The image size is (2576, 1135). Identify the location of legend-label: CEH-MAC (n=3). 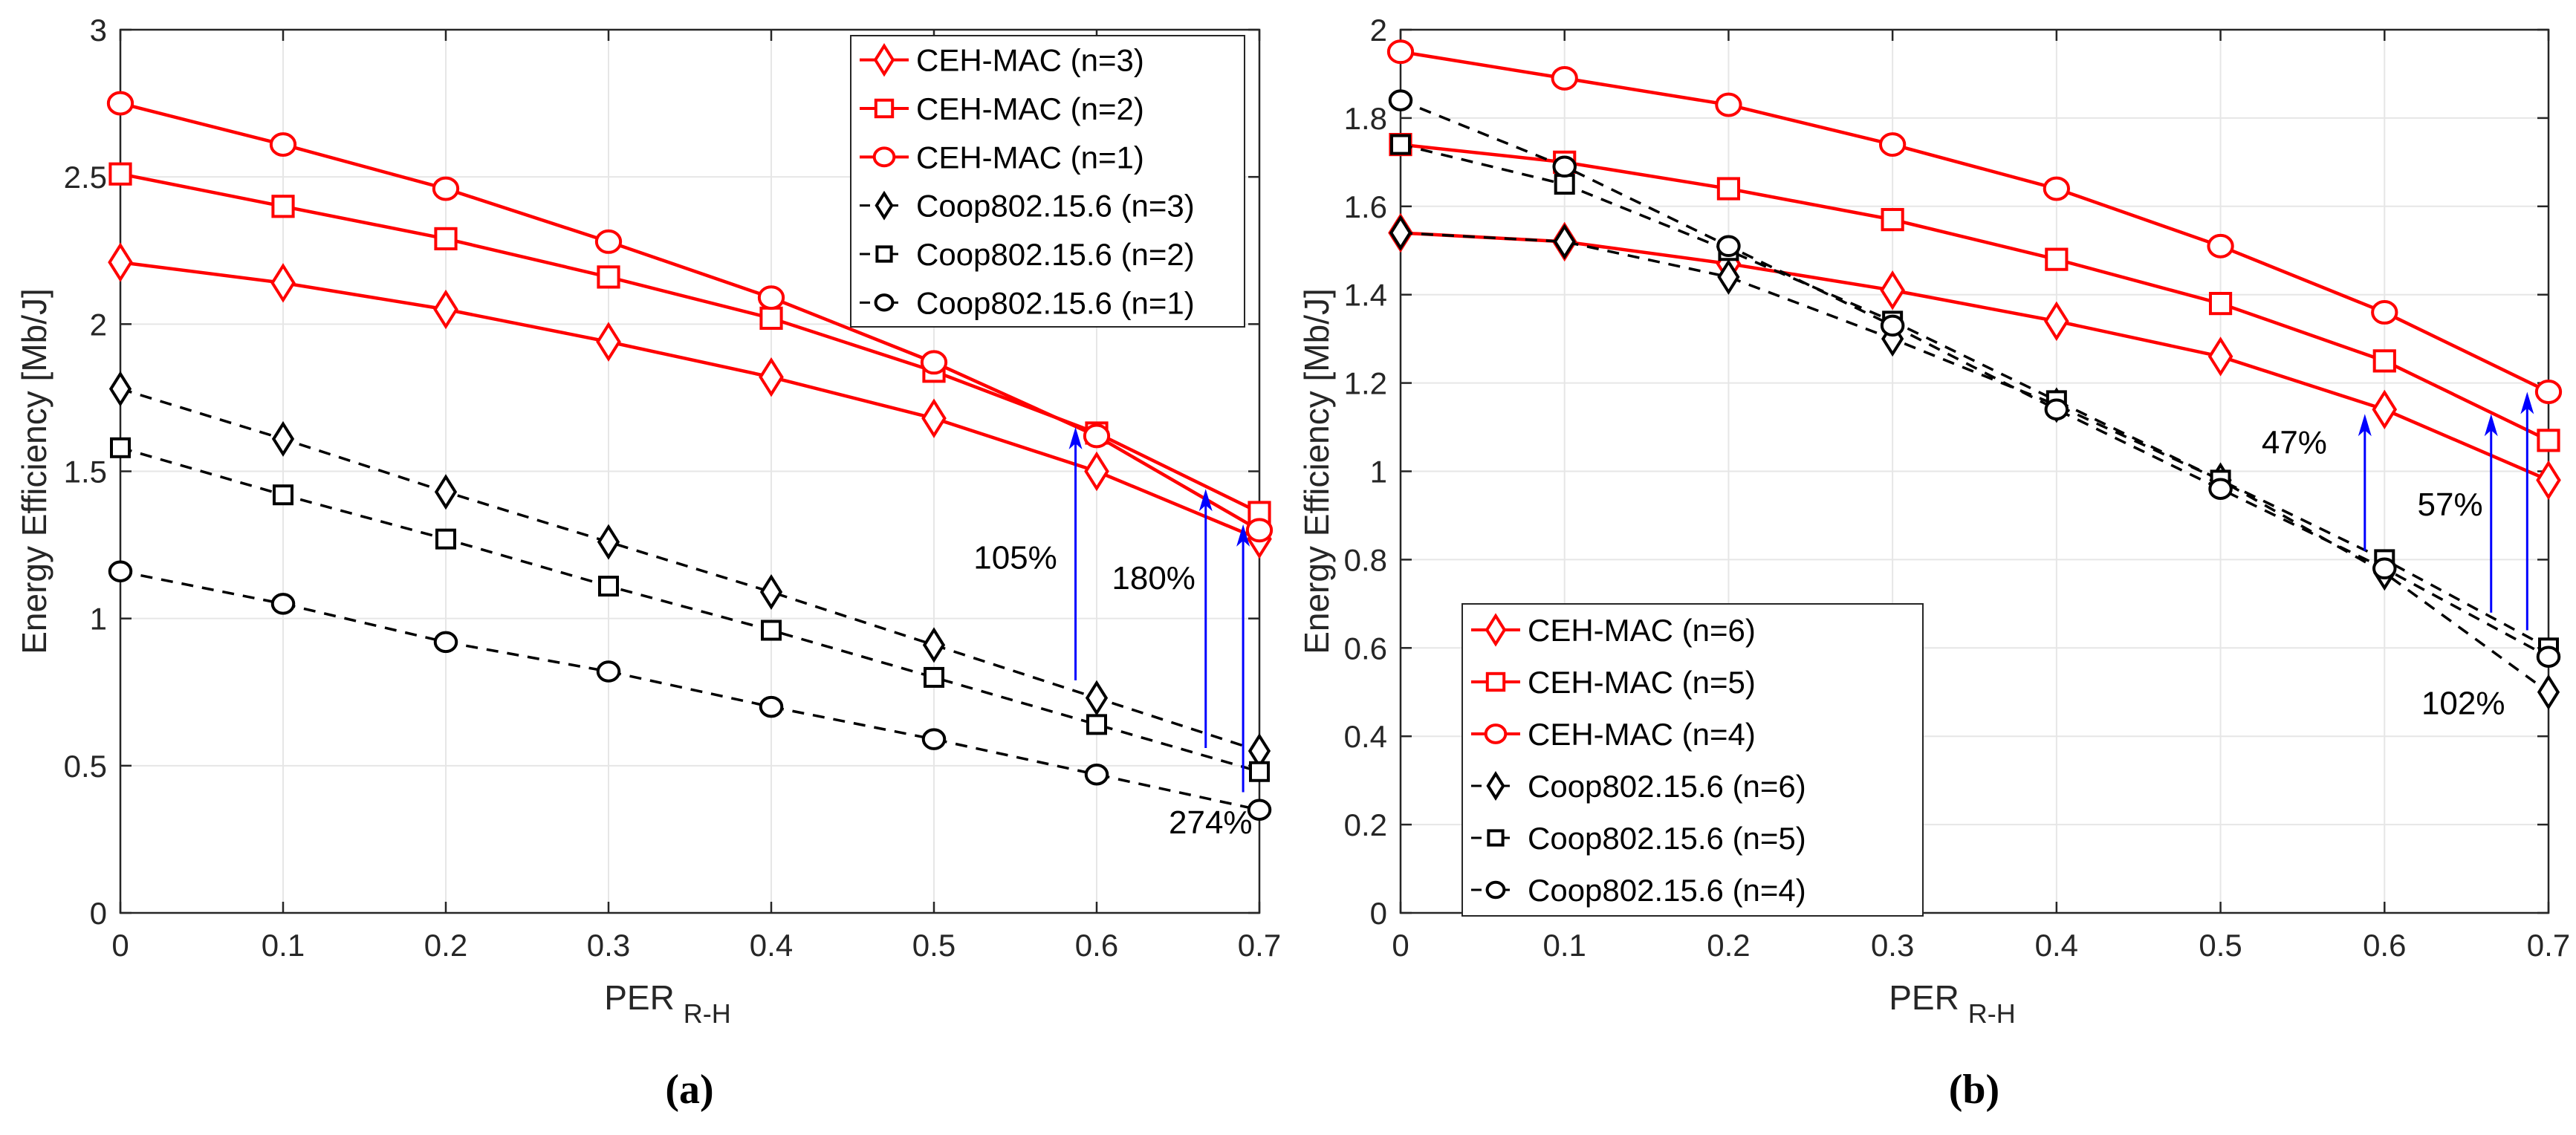
(1030, 60).